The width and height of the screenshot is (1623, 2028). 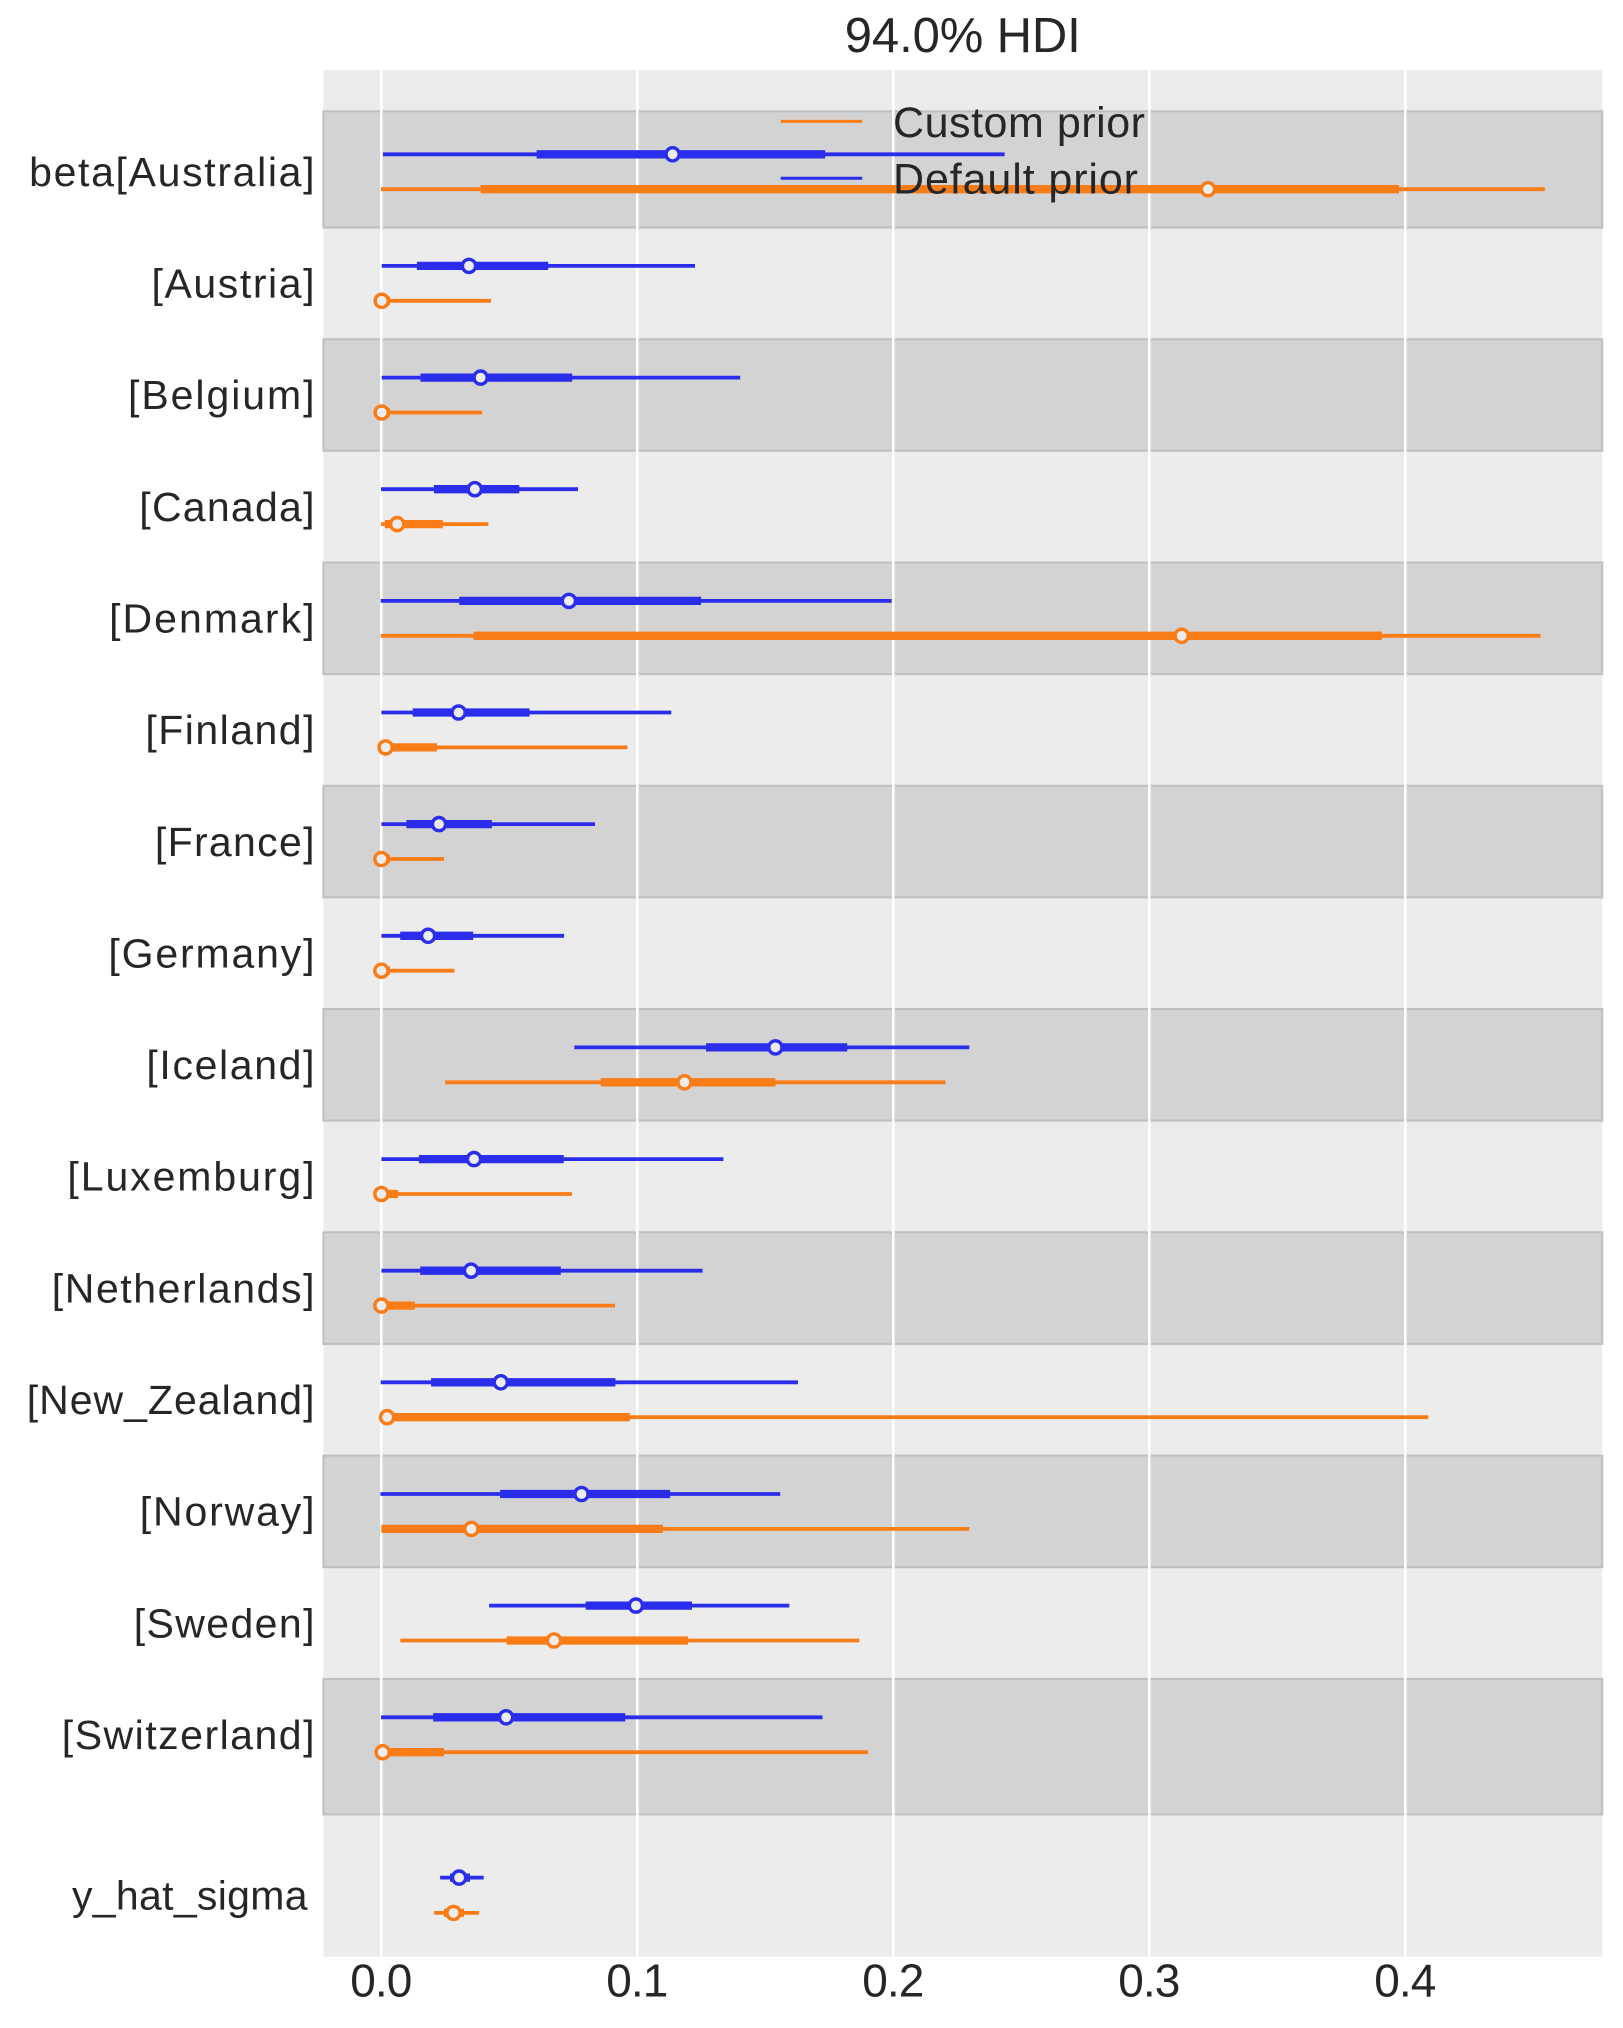 What do you see at coordinates (227, 1512) in the screenshot?
I see `svg-text: [Norway]` at bounding box center [227, 1512].